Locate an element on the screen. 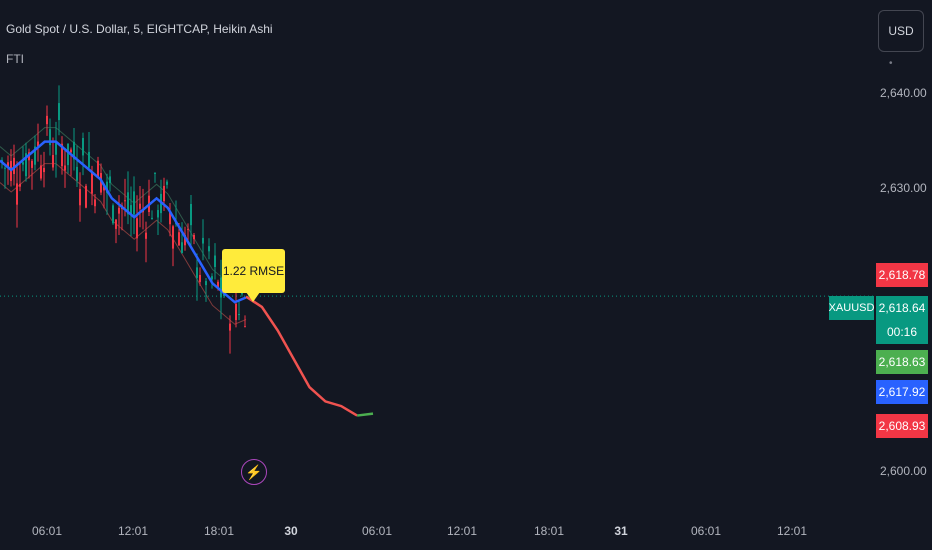  candles is located at coordinates (123, 219).